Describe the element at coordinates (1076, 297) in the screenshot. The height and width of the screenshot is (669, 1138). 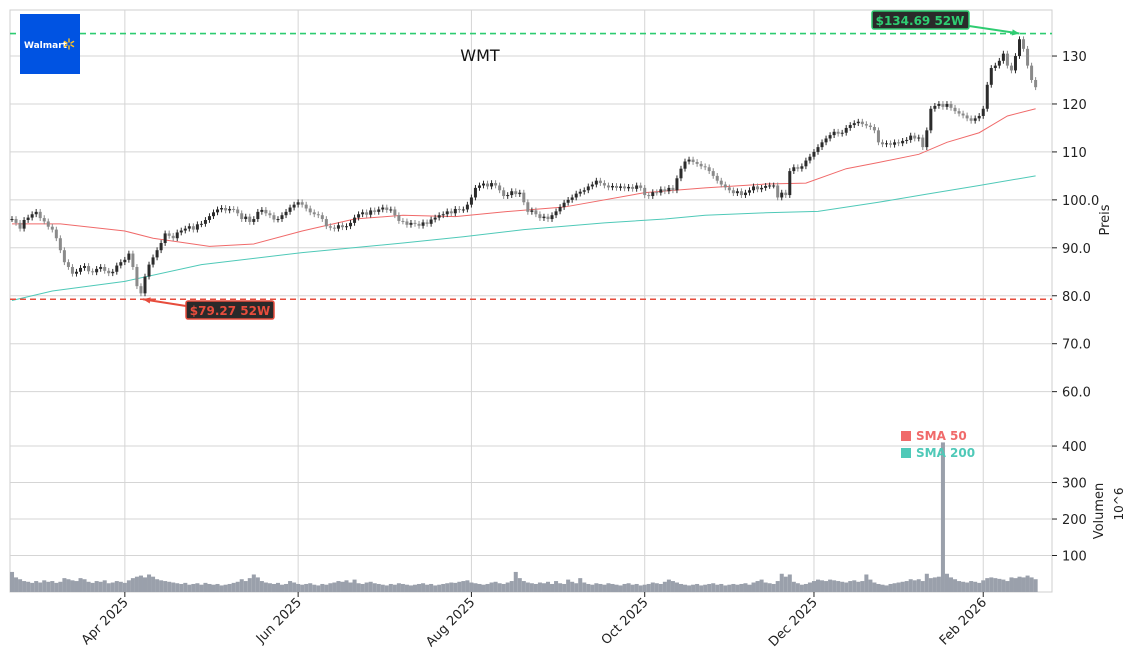
I see `price-tick-label: 80.0` at that location.